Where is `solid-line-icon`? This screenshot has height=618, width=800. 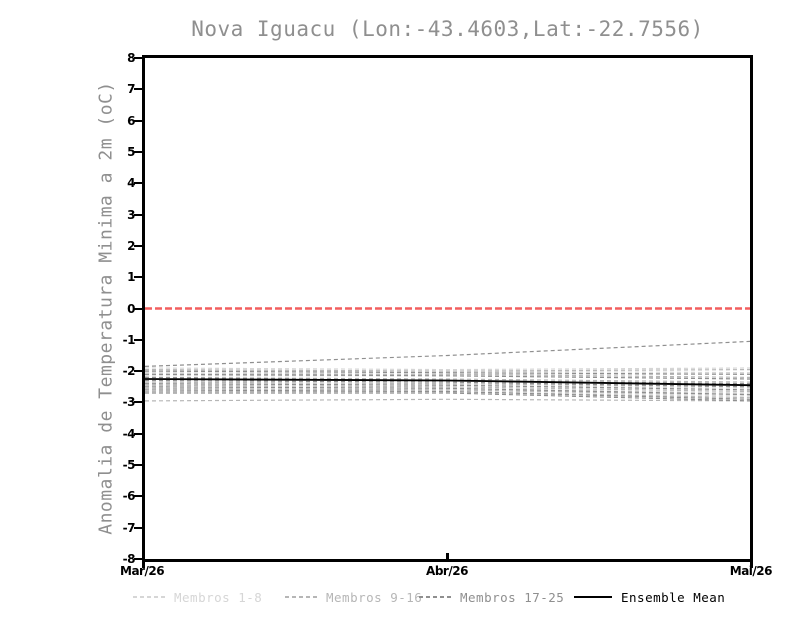
solid-line-icon is located at coordinates (593, 597).